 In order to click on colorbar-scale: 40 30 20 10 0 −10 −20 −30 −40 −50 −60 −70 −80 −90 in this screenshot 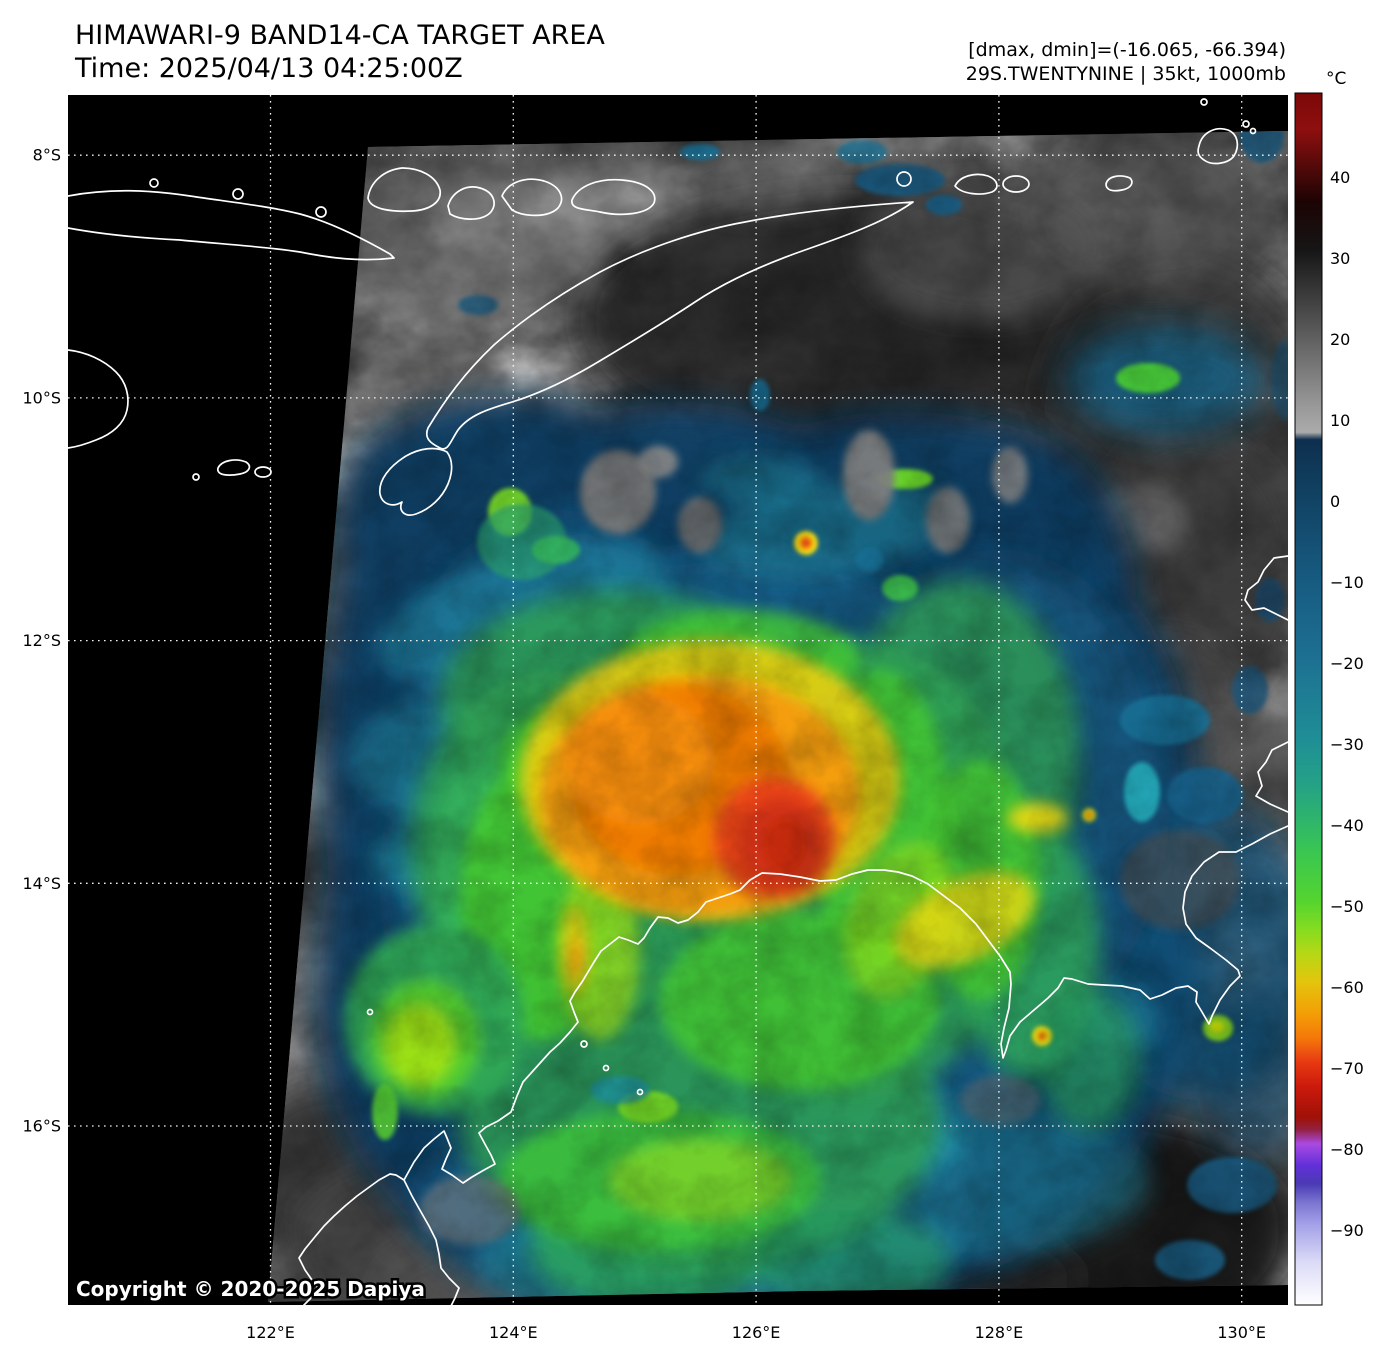, I will do `click(1347, 704)`.